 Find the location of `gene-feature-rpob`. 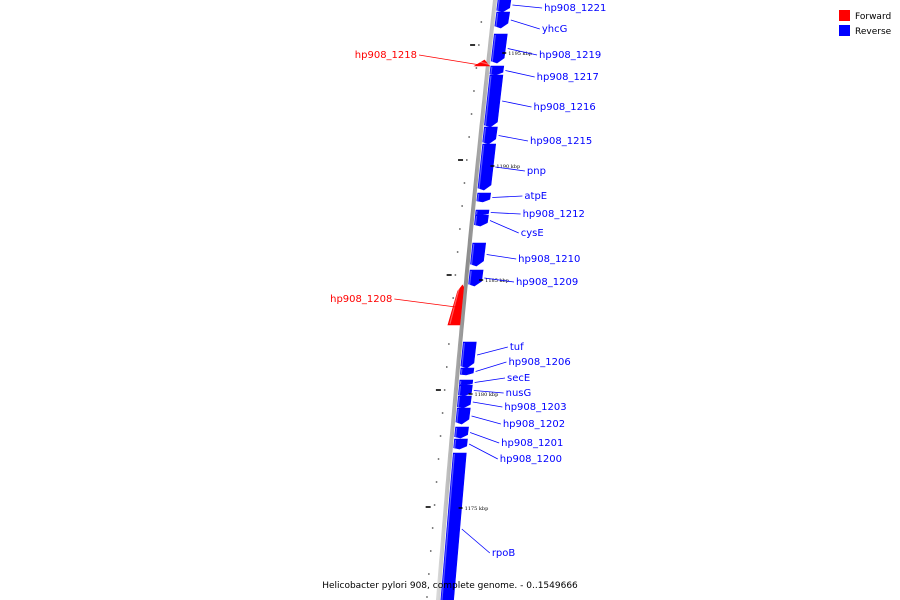

gene-feature-rpob is located at coordinates (453, 526).